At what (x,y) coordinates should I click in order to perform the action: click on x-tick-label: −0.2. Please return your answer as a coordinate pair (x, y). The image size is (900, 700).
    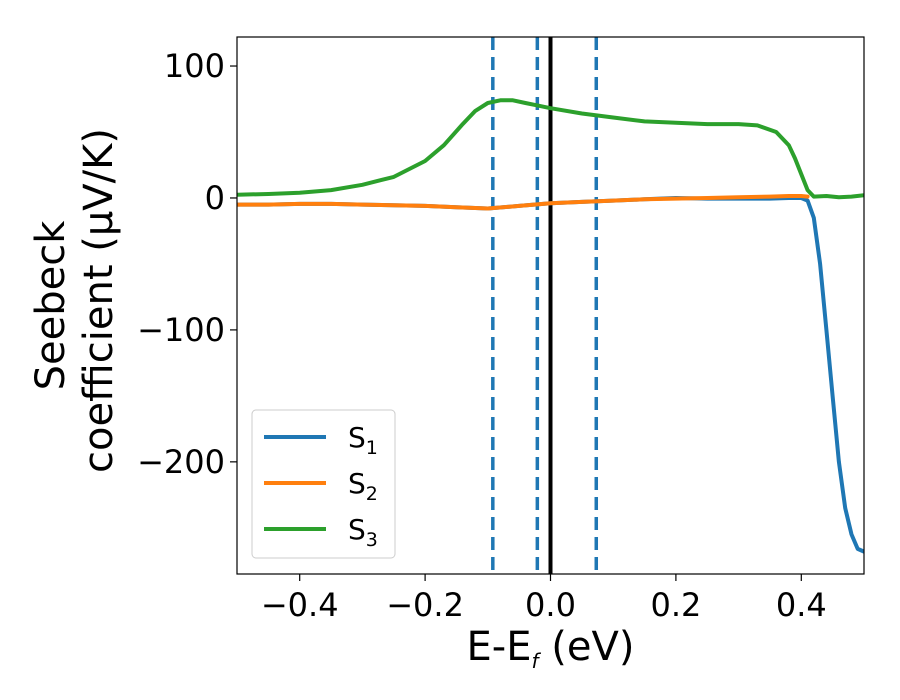
    Looking at the image, I should click on (425, 605).